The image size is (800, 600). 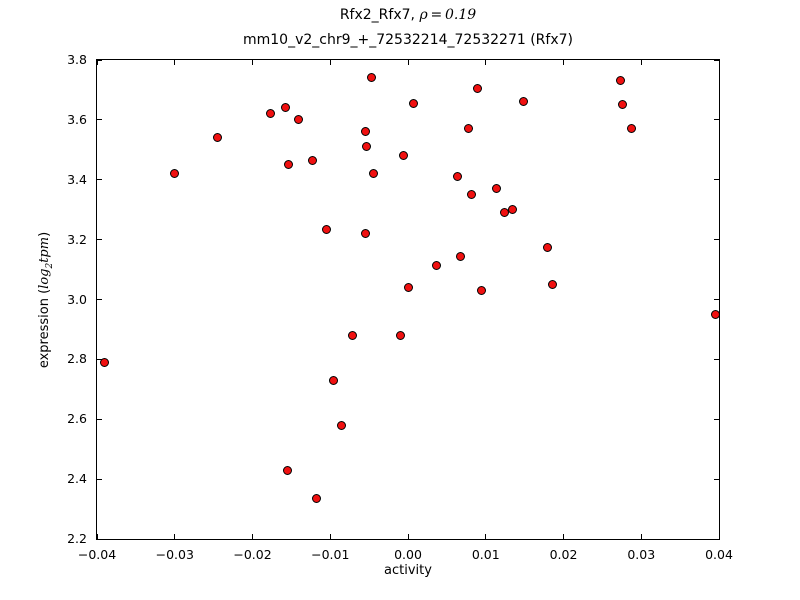 I want to click on chart-title-line1: Rfx2_Rfx7, ρ = 0.19, so click(x=408, y=15).